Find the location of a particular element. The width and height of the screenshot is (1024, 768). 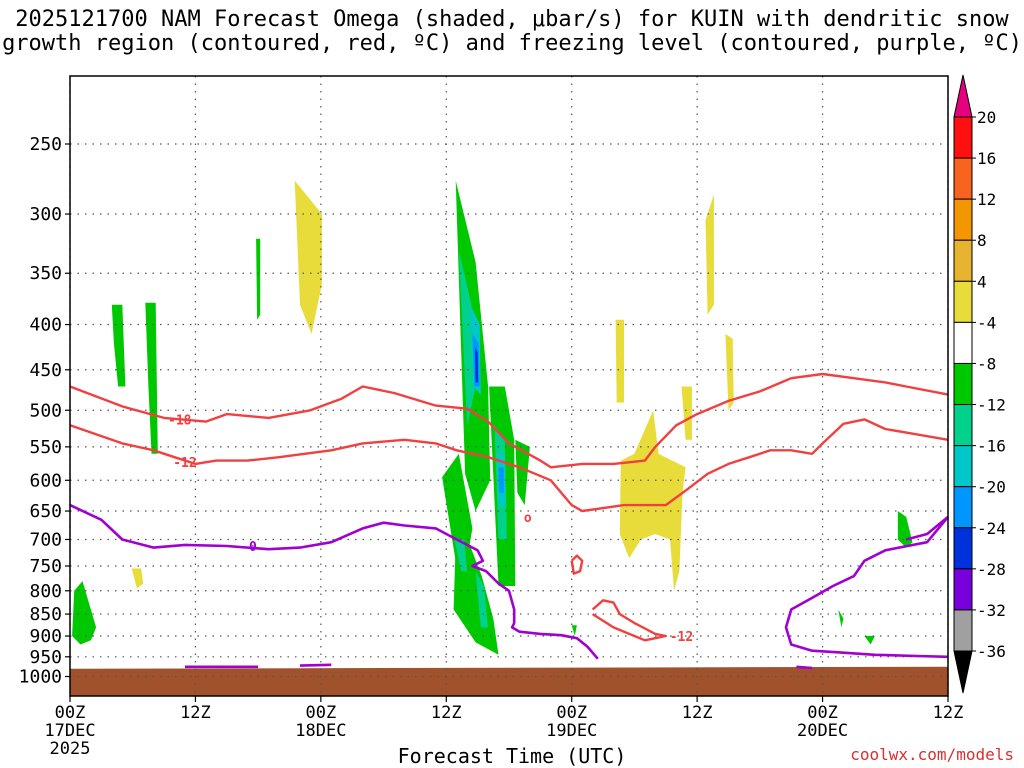

y-tick-label-11: 800 is located at coordinates (45, 591).